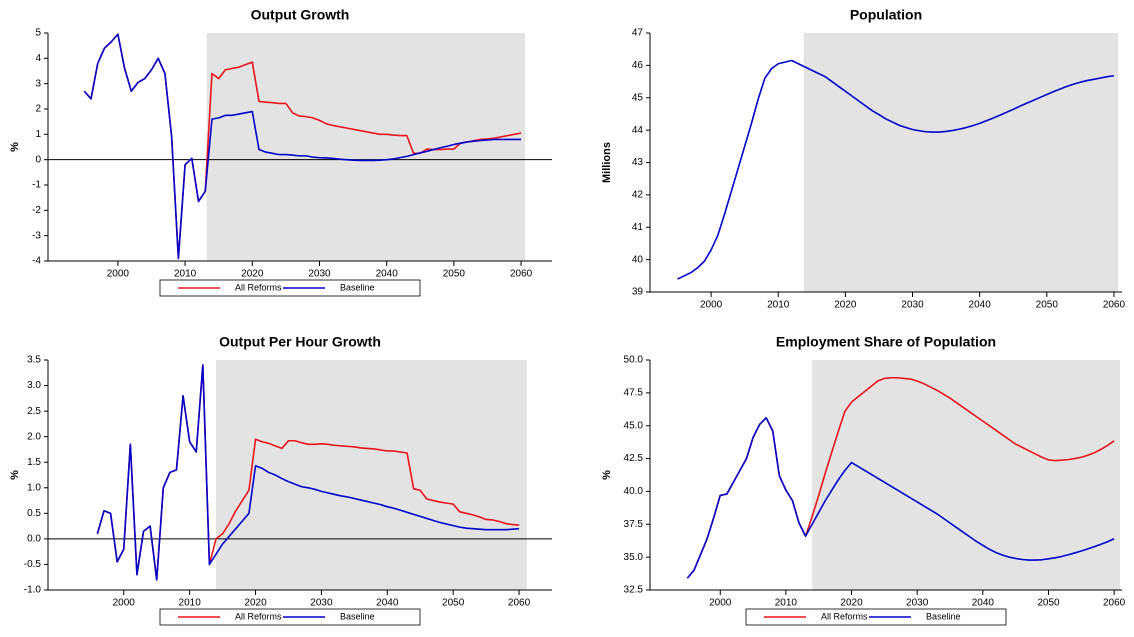 This screenshot has height=637, width=1134. I want to click on y-tick-label: 1.5, so click(34, 462).